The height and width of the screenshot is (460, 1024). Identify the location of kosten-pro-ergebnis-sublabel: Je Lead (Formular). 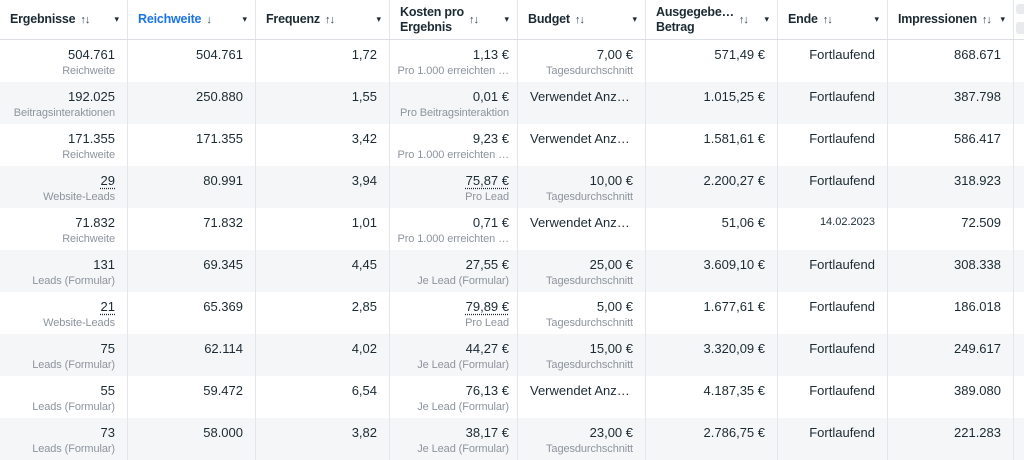
(463, 365).